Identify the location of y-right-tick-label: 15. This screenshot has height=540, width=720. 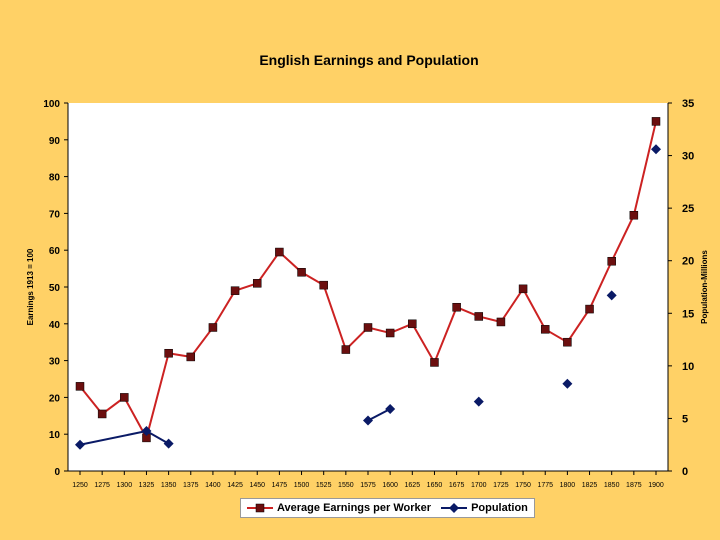
(688, 314).